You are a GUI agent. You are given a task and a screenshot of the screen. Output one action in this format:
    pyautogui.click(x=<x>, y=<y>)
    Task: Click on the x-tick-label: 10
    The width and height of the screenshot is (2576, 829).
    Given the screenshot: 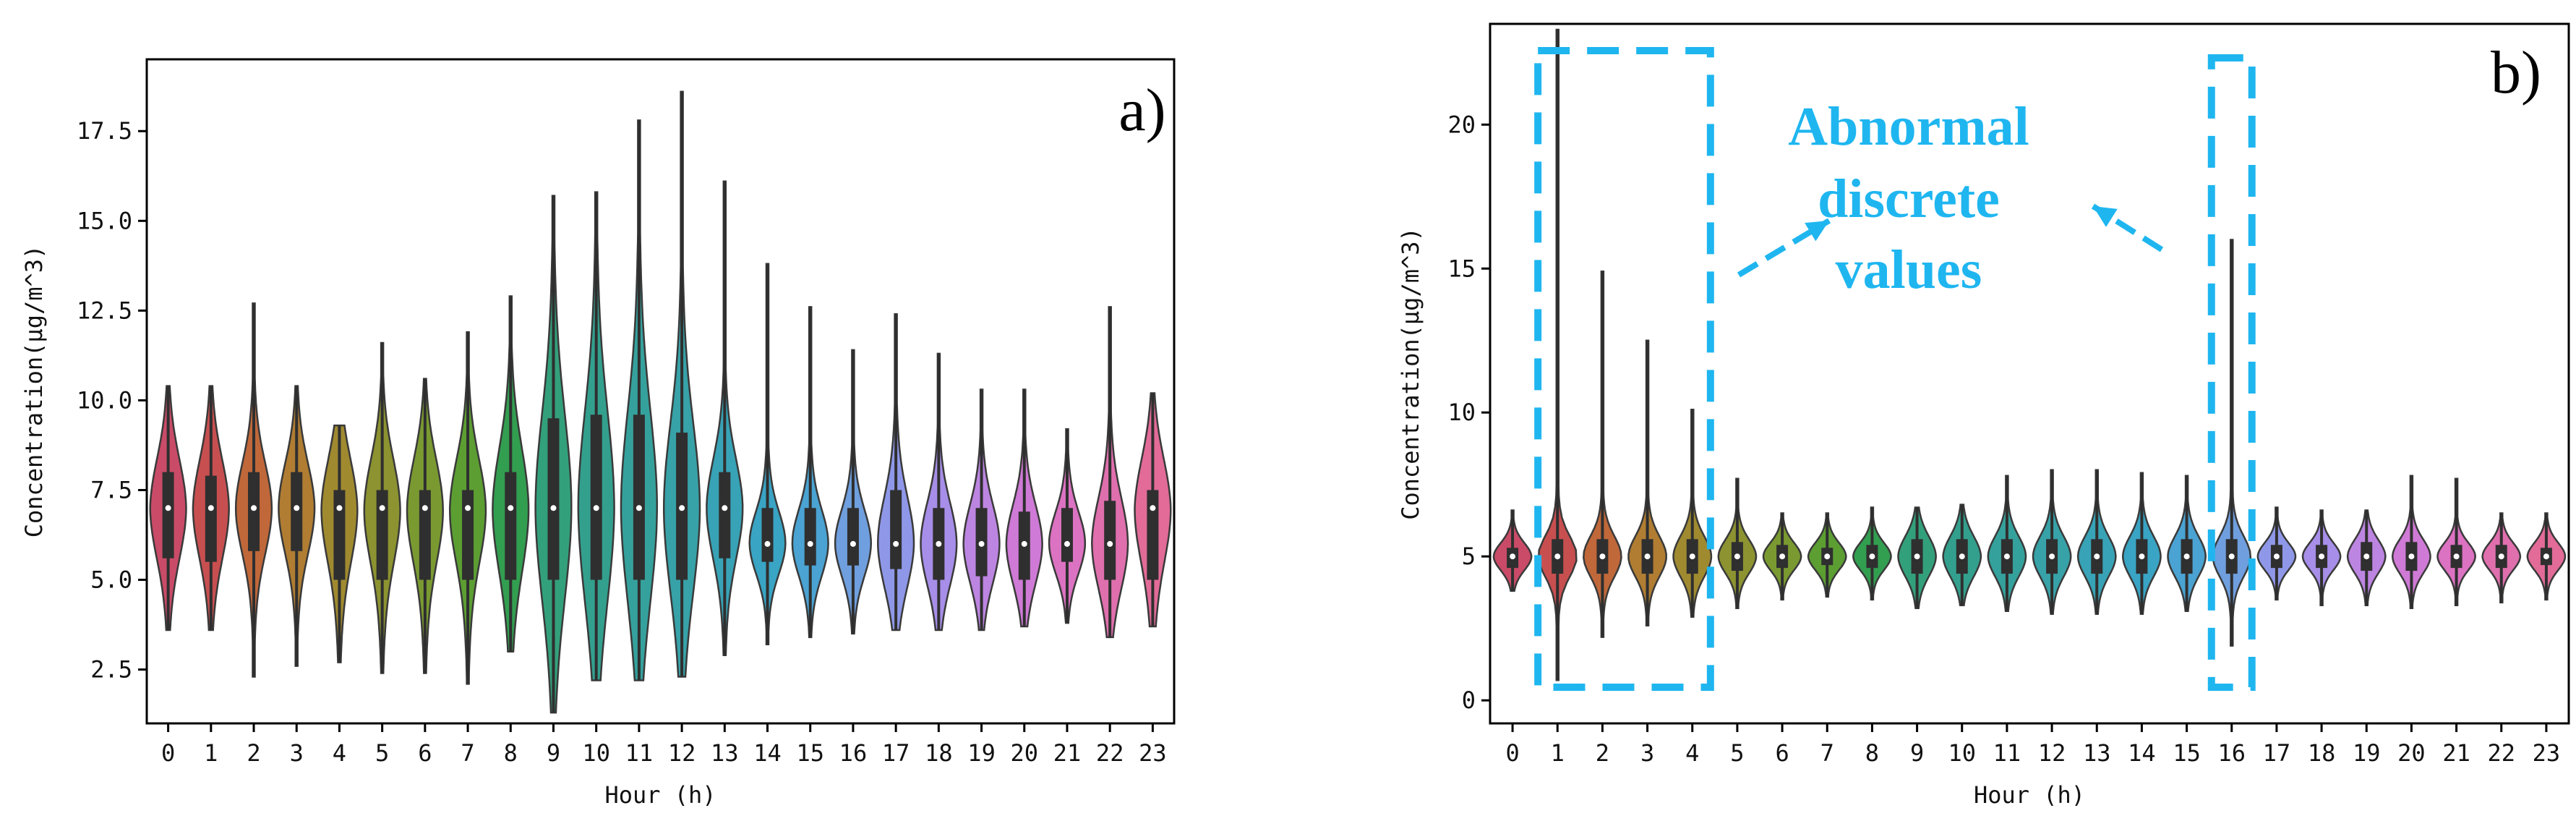 What is the action you would take?
    pyautogui.click(x=1962, y=753)
    